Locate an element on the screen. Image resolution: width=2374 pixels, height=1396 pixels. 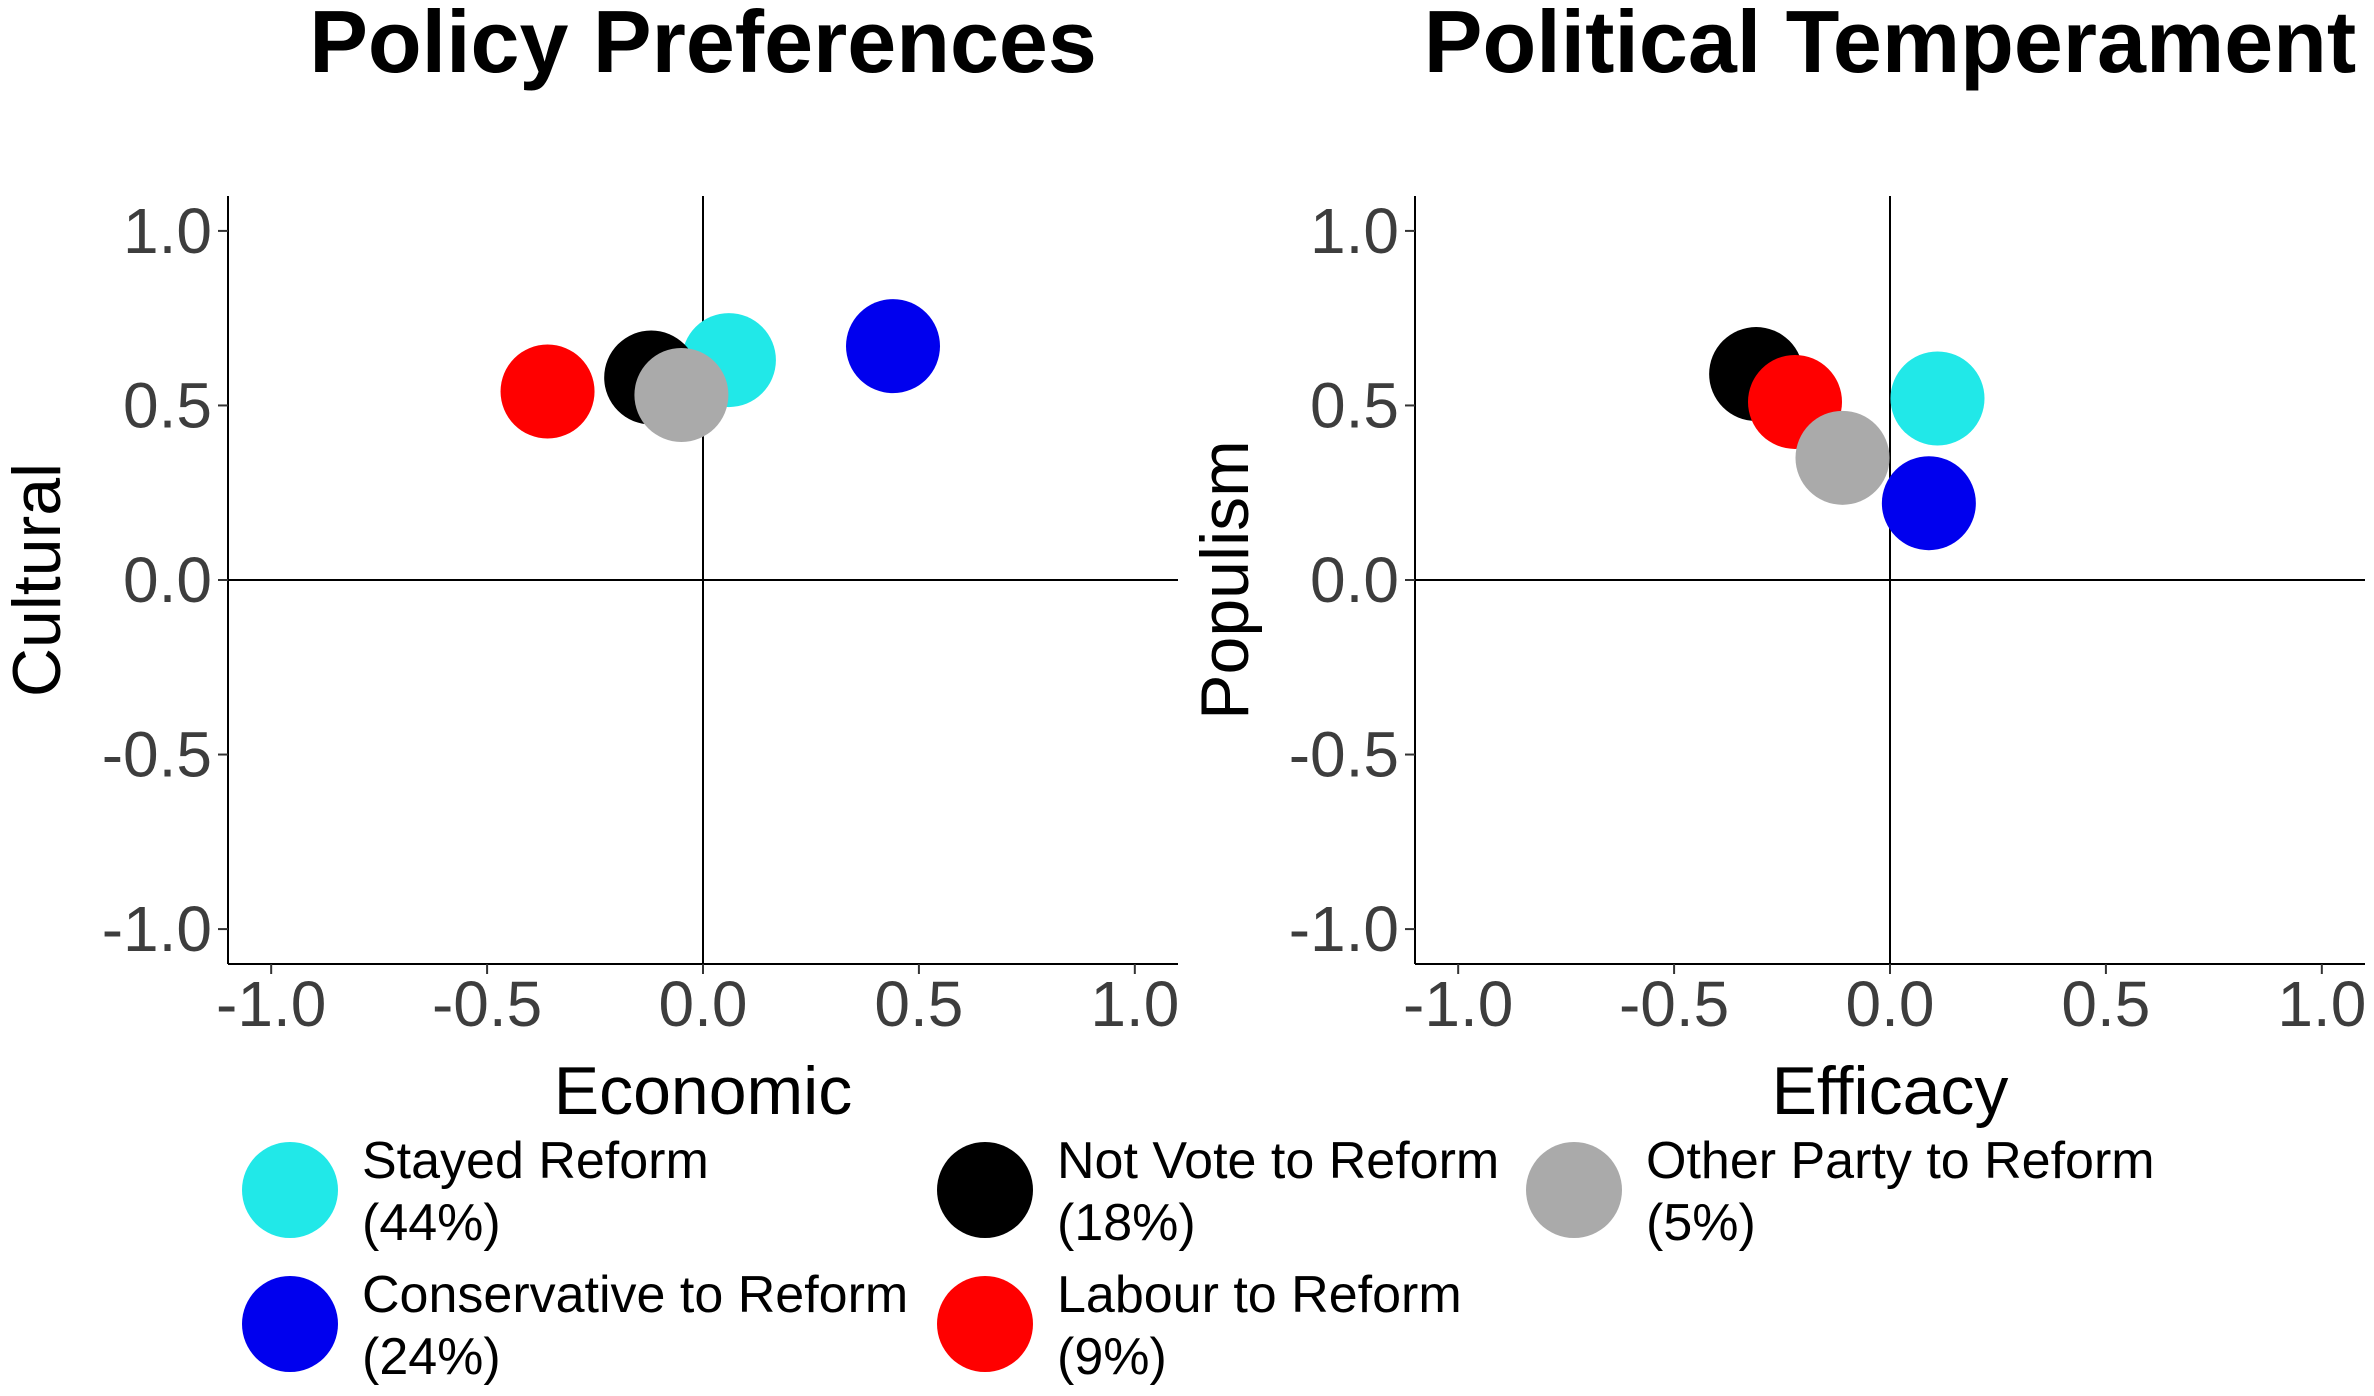
legend-key-not-vote-to-reform is located at coordinates (985, 1190).